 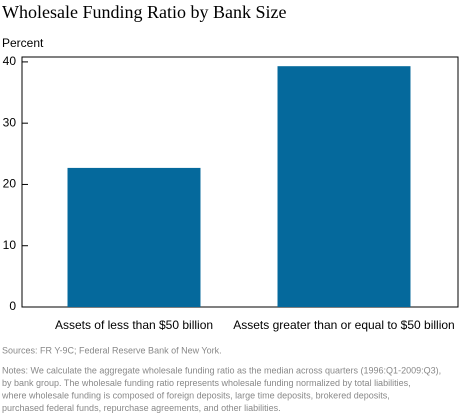 I want to click on y-tick-label: 10, so click(x=10, y=245).